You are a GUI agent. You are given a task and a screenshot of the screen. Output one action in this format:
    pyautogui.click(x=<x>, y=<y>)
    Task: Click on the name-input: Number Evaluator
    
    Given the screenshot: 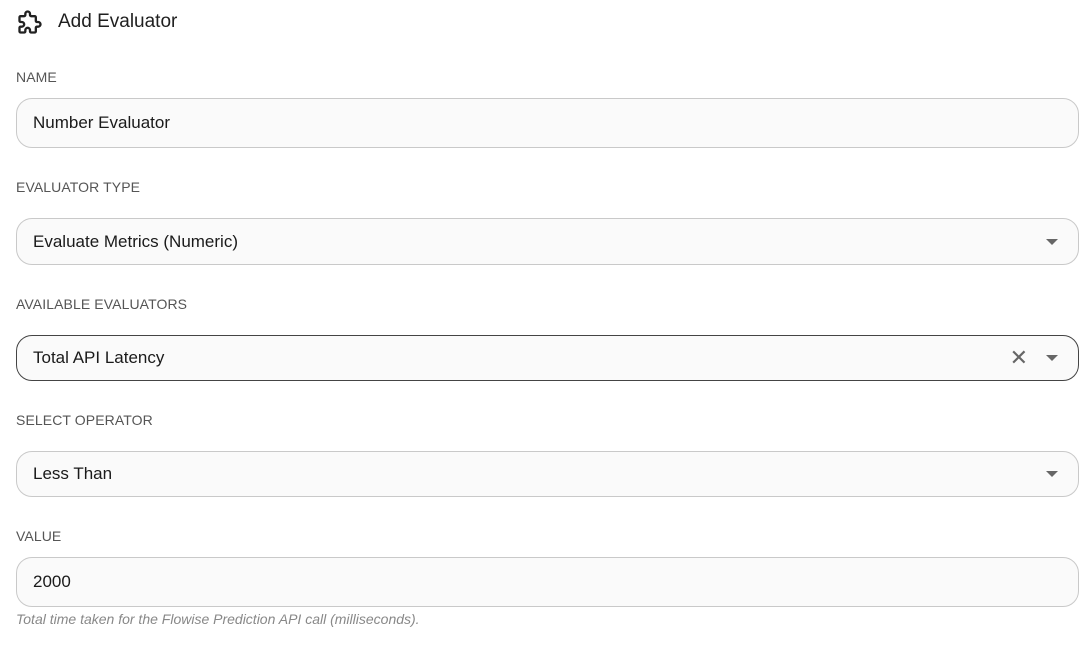 What is the action you would take?
    pyautogui.click(x=547, y=123)
    